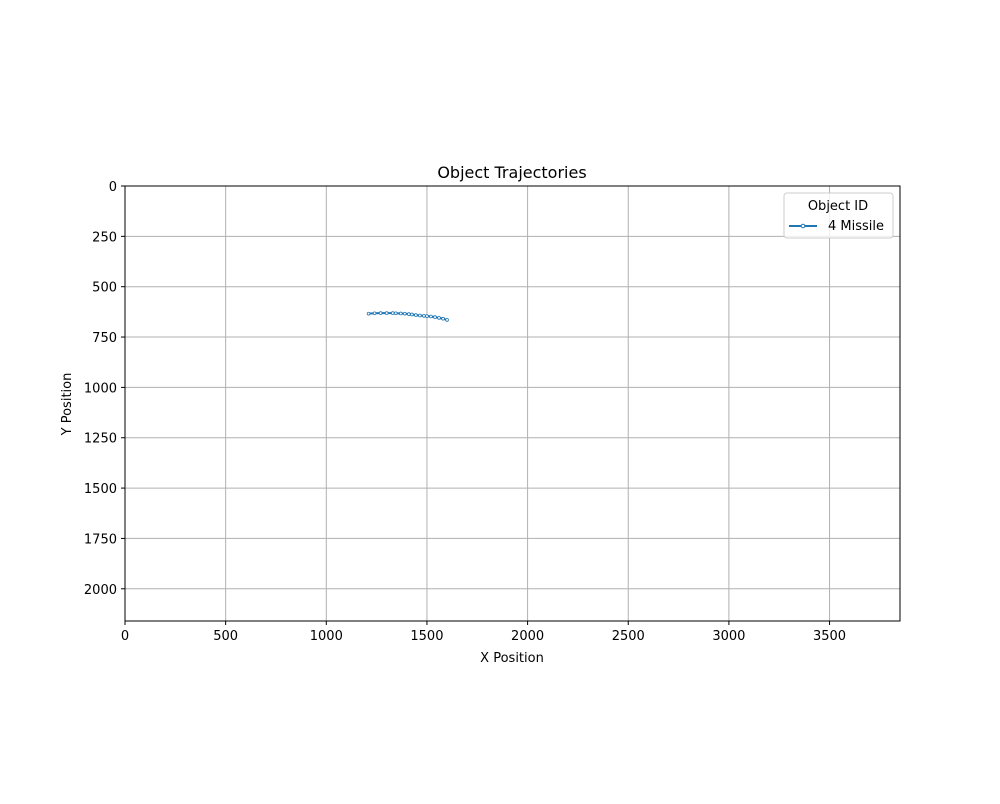 The width and height of the screenshot is (1000, 804). What do you see at coordinates (628, 636) in the screenshot?
I see `x-tick-label: 2500` at bounding box center [628, 636].